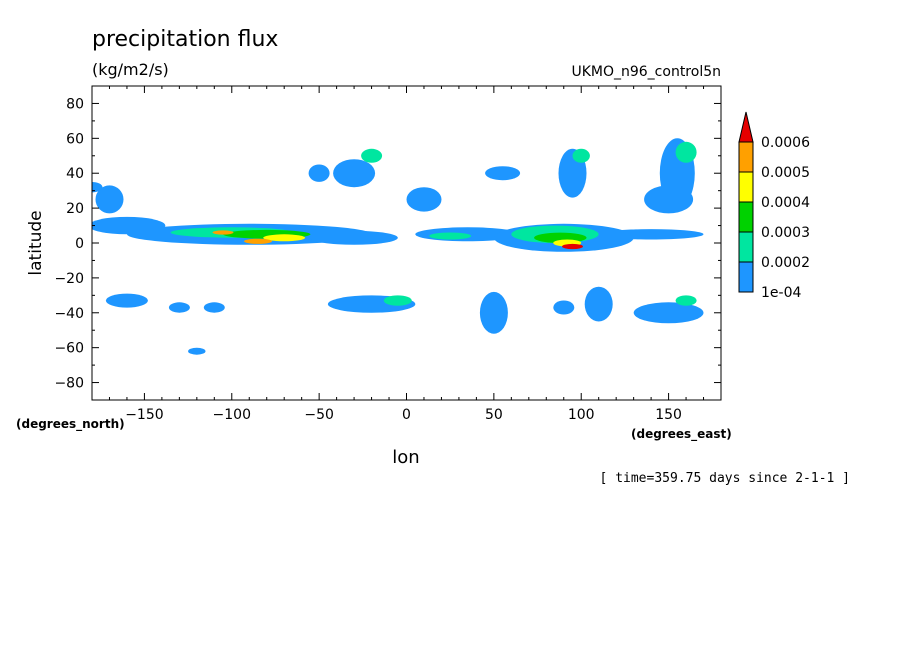  Describe the element at coordinates (785, 173) in the screenshot. I see `colorbar-label-4: 0.0005` at that location.